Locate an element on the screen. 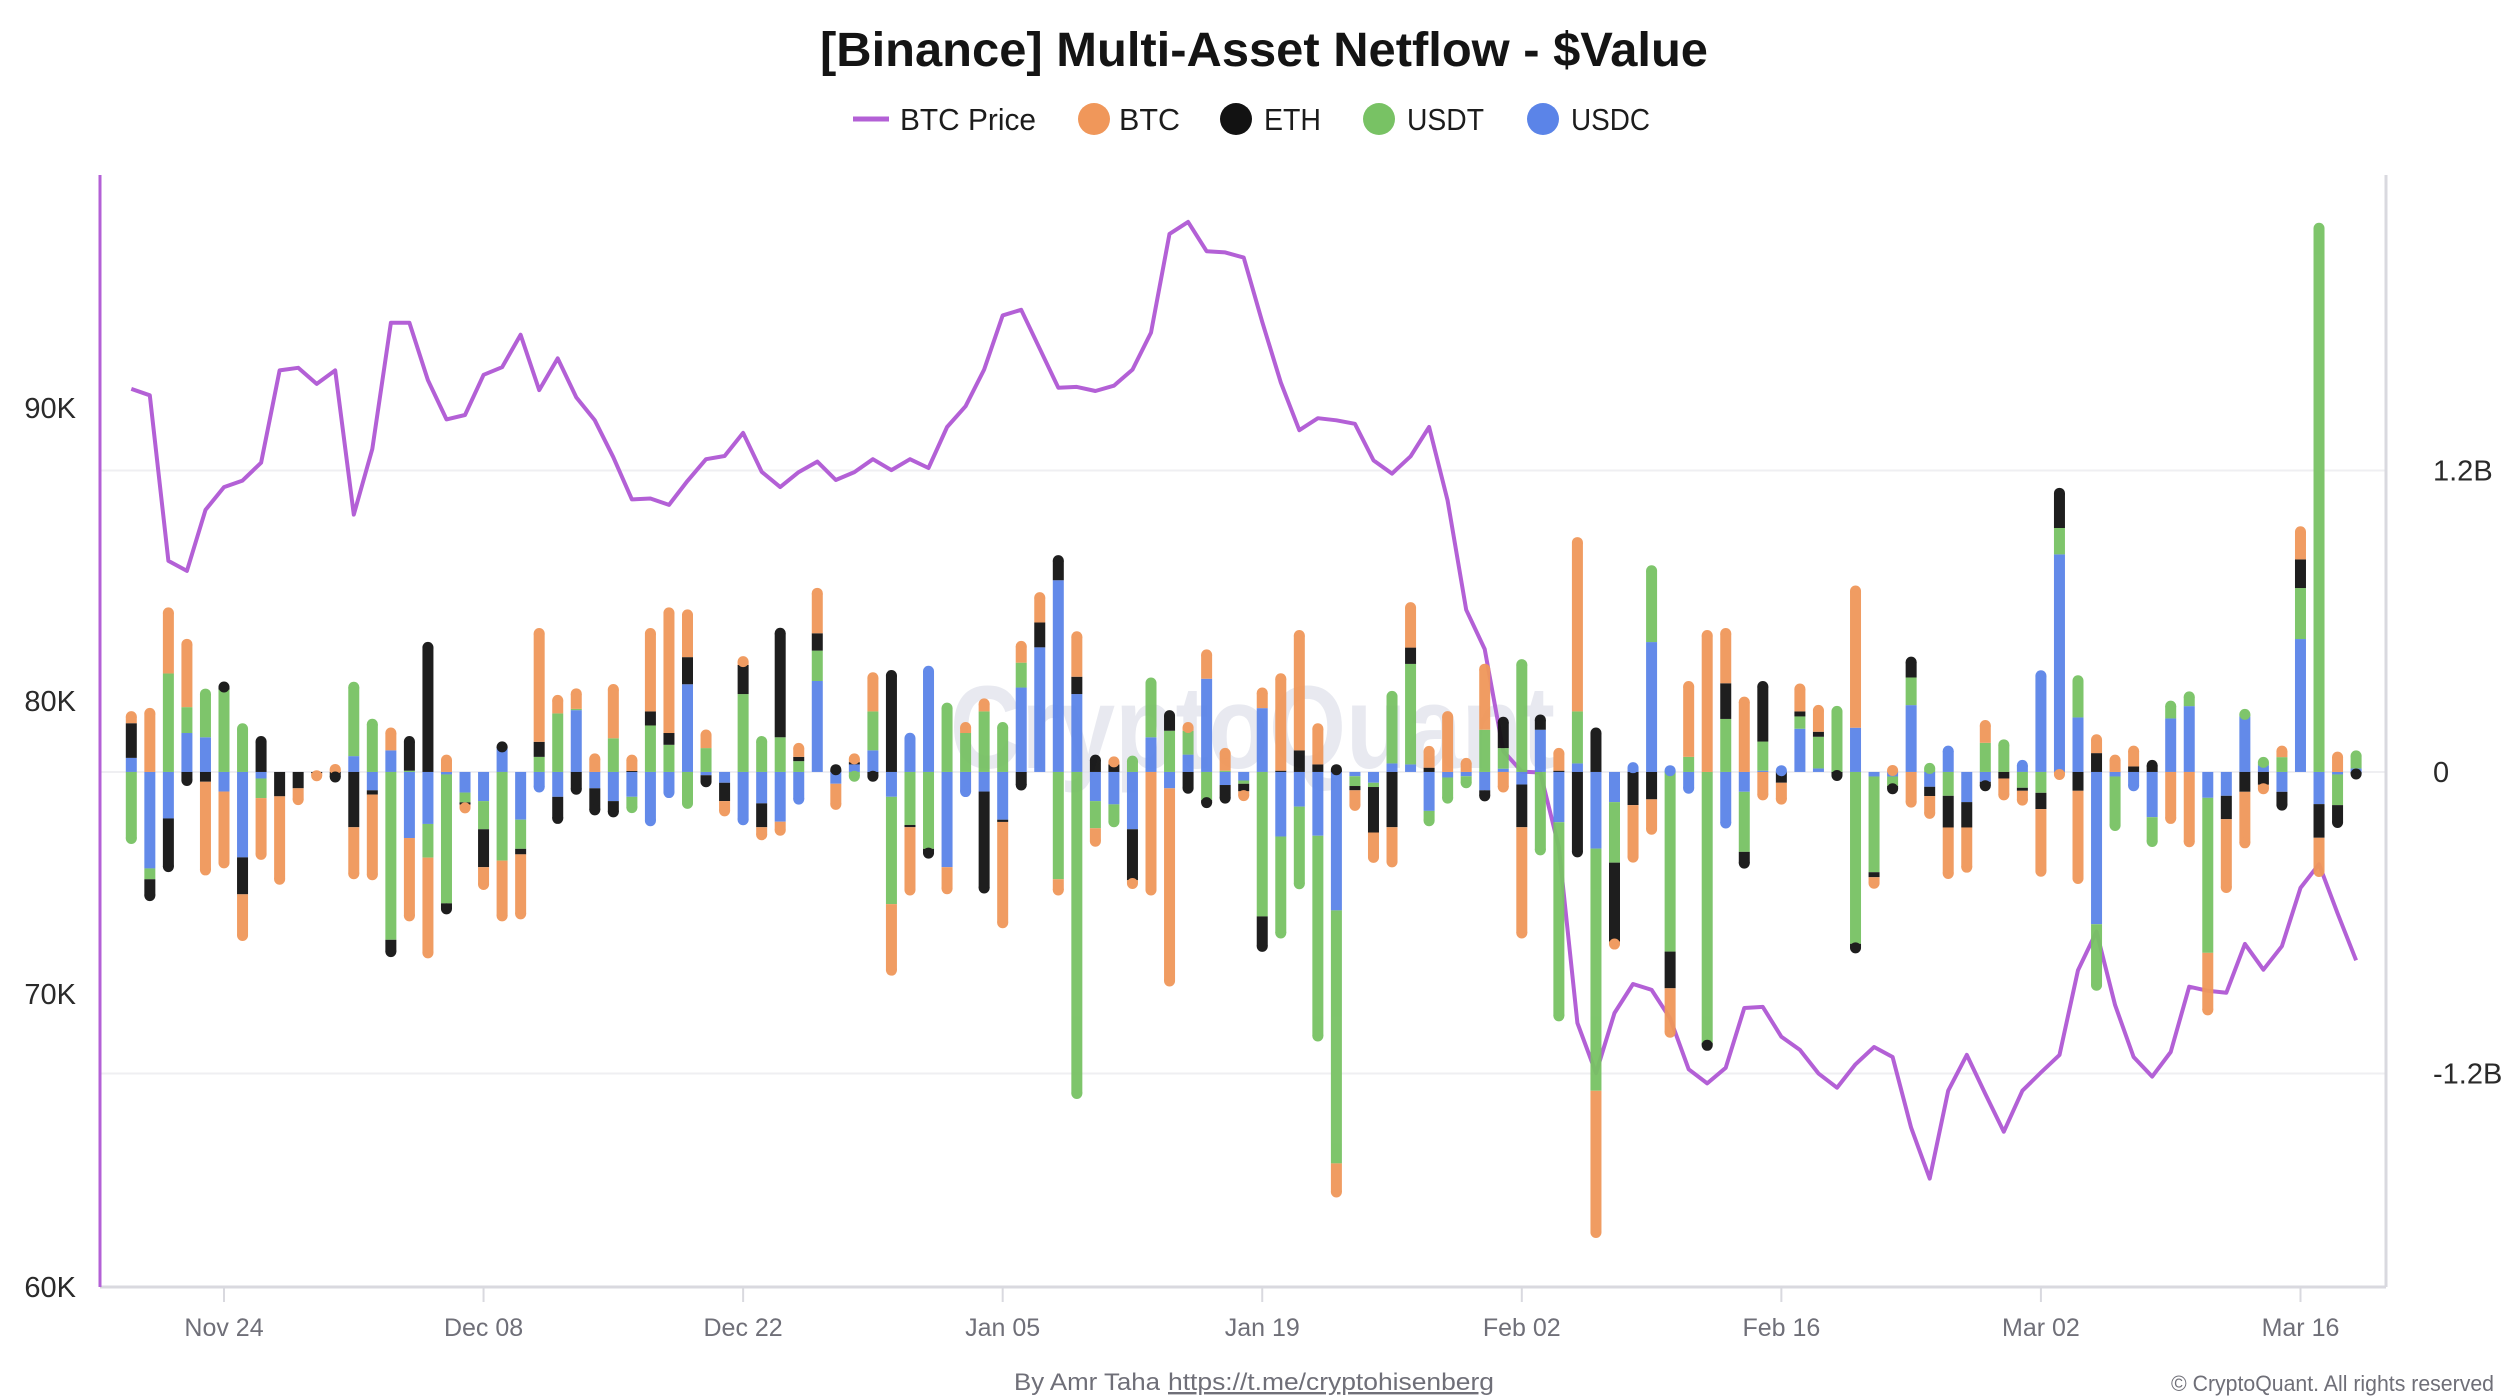 The width and height of the screenshot is (2520, 1396). y-left-tick-label: 60K is located at coordinates (50, 1288).